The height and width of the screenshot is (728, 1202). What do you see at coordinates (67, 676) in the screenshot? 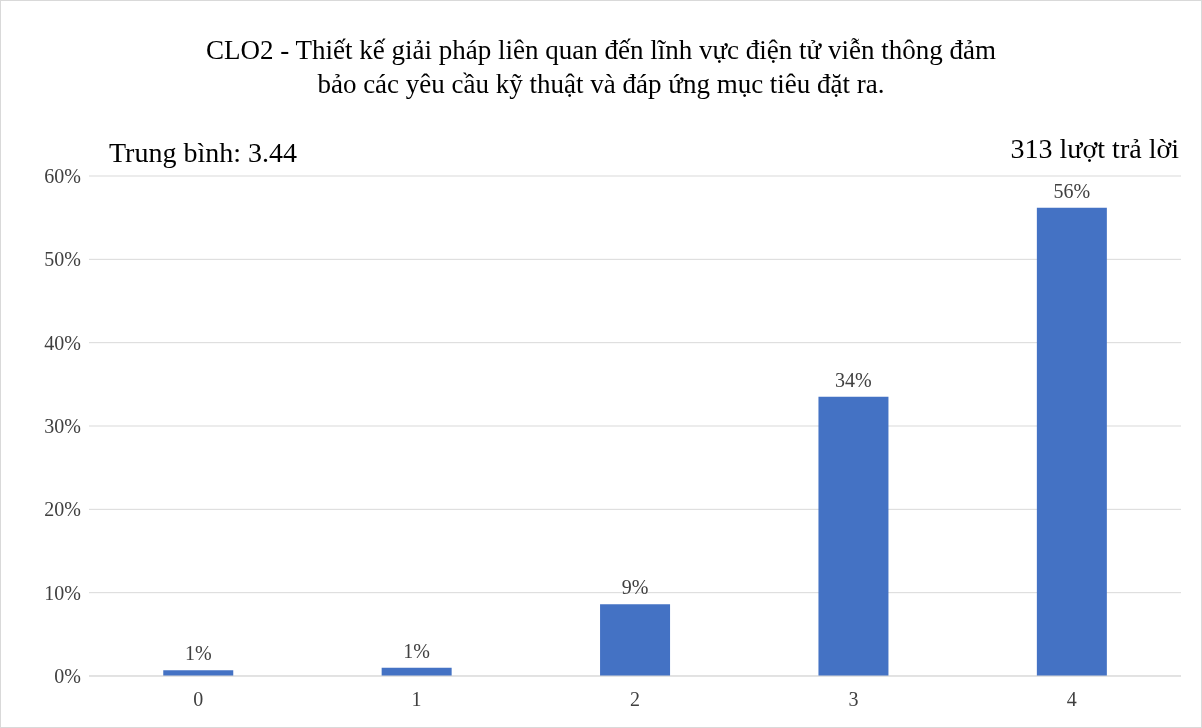
I see `y-tick-label: 0%` at bounding box center [67, 676].